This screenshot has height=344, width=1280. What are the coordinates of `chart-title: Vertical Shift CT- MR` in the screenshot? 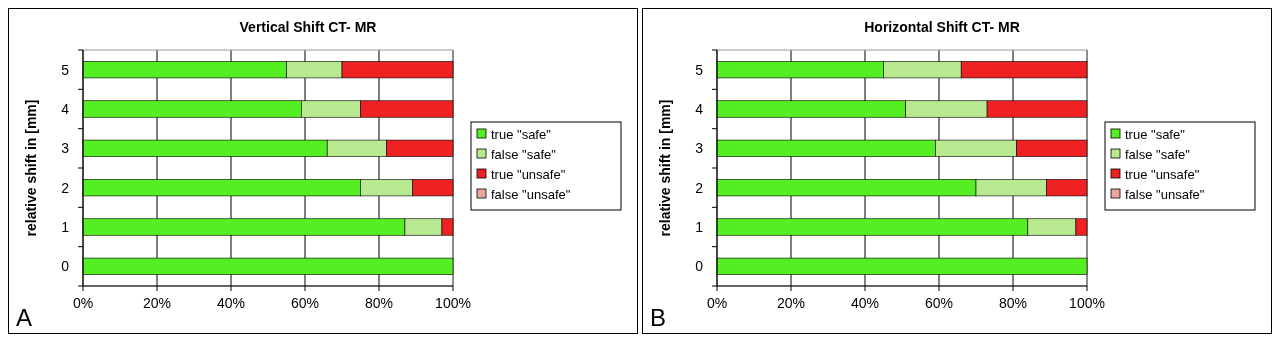 It's located at (308, 27).